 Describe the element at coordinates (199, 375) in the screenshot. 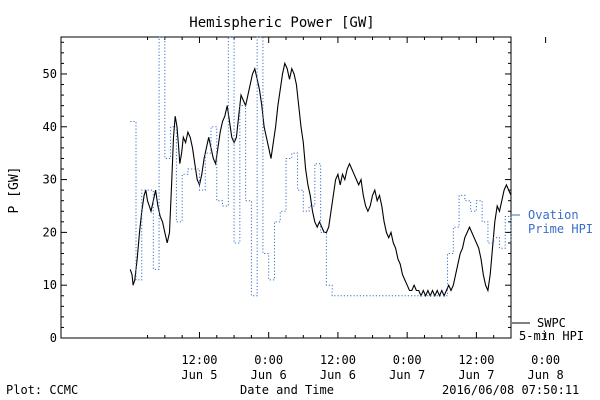

I see `x-tick-date-label: Jun 5` at that location.